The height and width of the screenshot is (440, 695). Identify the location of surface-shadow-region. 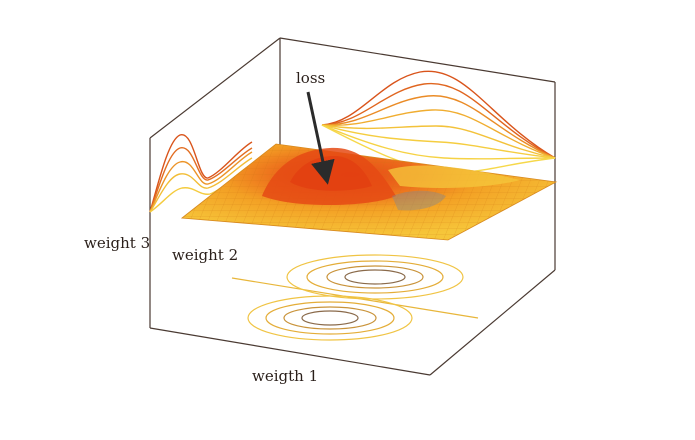
(419, 200).